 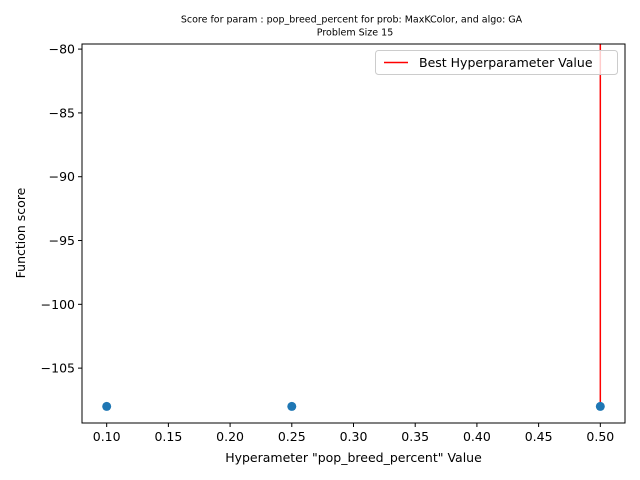 I want to click on y-tick-label: −85, so click(x=62, y=112).